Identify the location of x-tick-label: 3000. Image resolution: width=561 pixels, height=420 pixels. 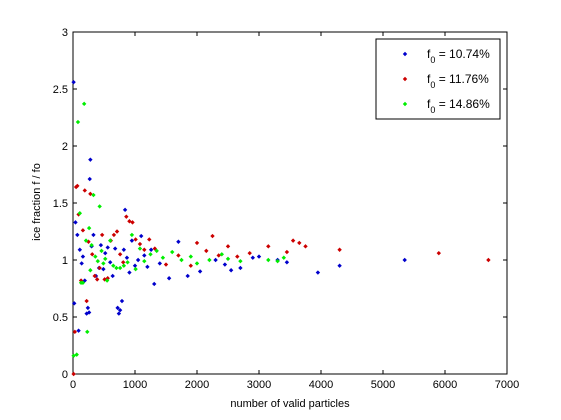
(259, 385).